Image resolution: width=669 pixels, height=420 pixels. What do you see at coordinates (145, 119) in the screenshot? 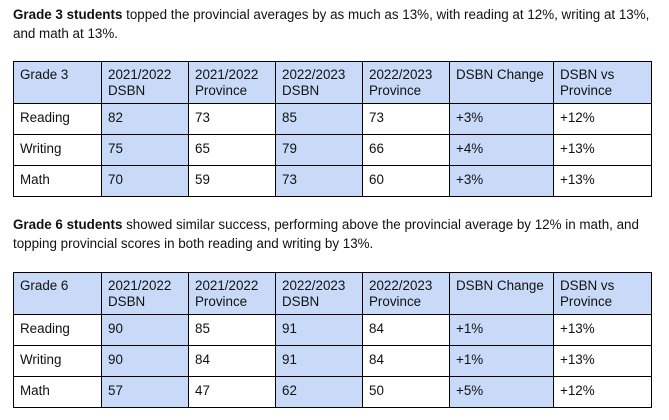
I see `value-cell: 82` at bounding box center [145, 119].